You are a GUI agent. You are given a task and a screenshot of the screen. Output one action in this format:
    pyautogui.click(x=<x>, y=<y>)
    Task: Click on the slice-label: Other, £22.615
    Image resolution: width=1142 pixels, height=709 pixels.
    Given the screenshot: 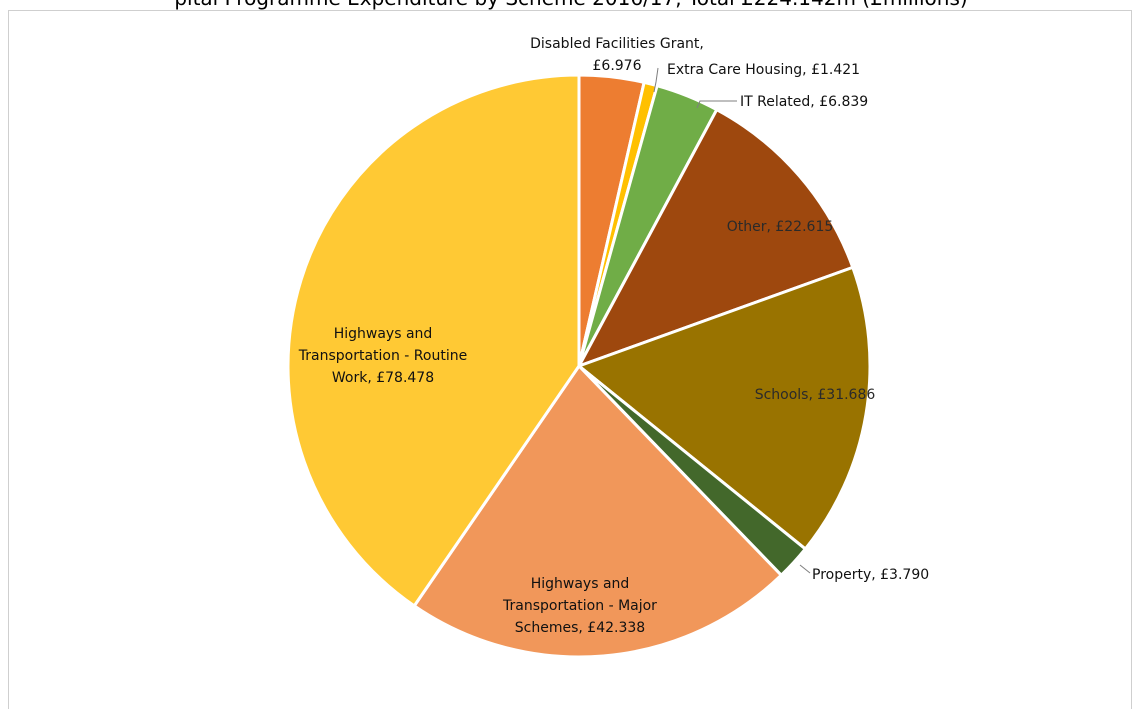 What is the action you would take?
    pyautogui.click(x=780, y=227)
    